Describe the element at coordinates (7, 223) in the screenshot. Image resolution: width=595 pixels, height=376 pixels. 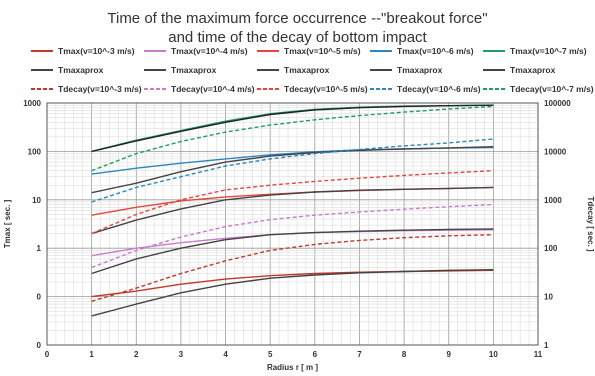
I see `y-left-axis-label: Tmax [ sec. ]` at that location.